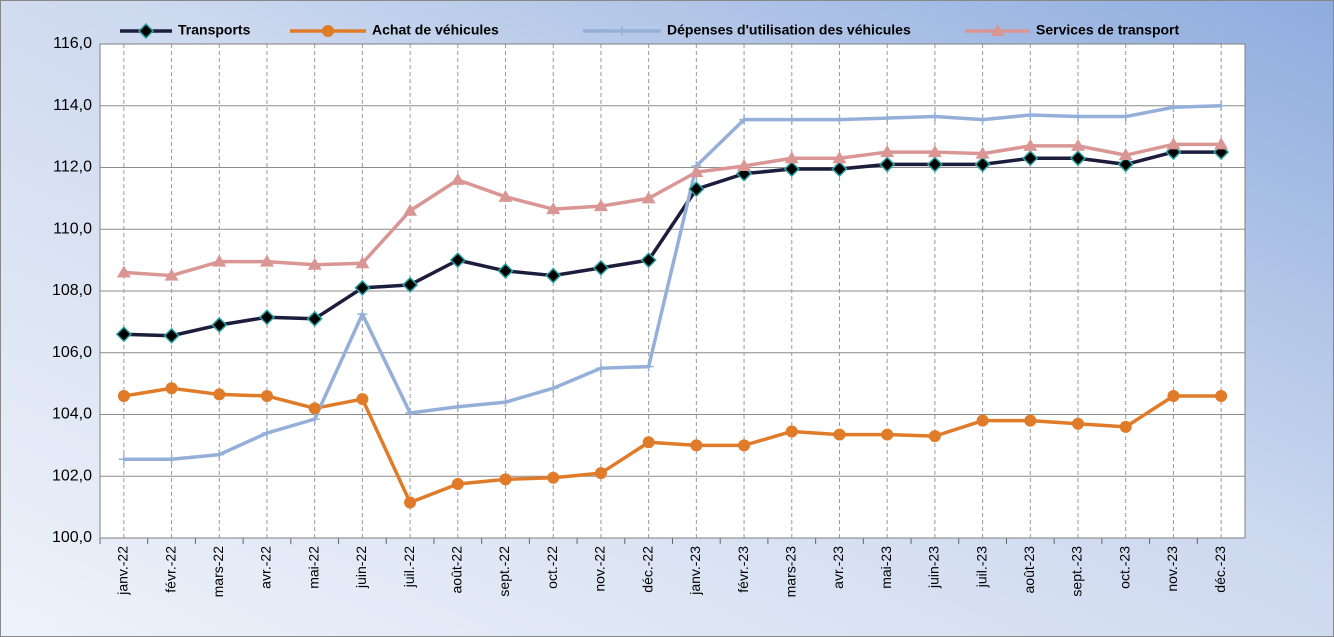 Image resolution: width=1334 pixels, height=637 pixels. What do you see at coordinates (886, 567) in the screenshot?
I see `x-tick-label: mai-23` at bounding box center [886, 567].